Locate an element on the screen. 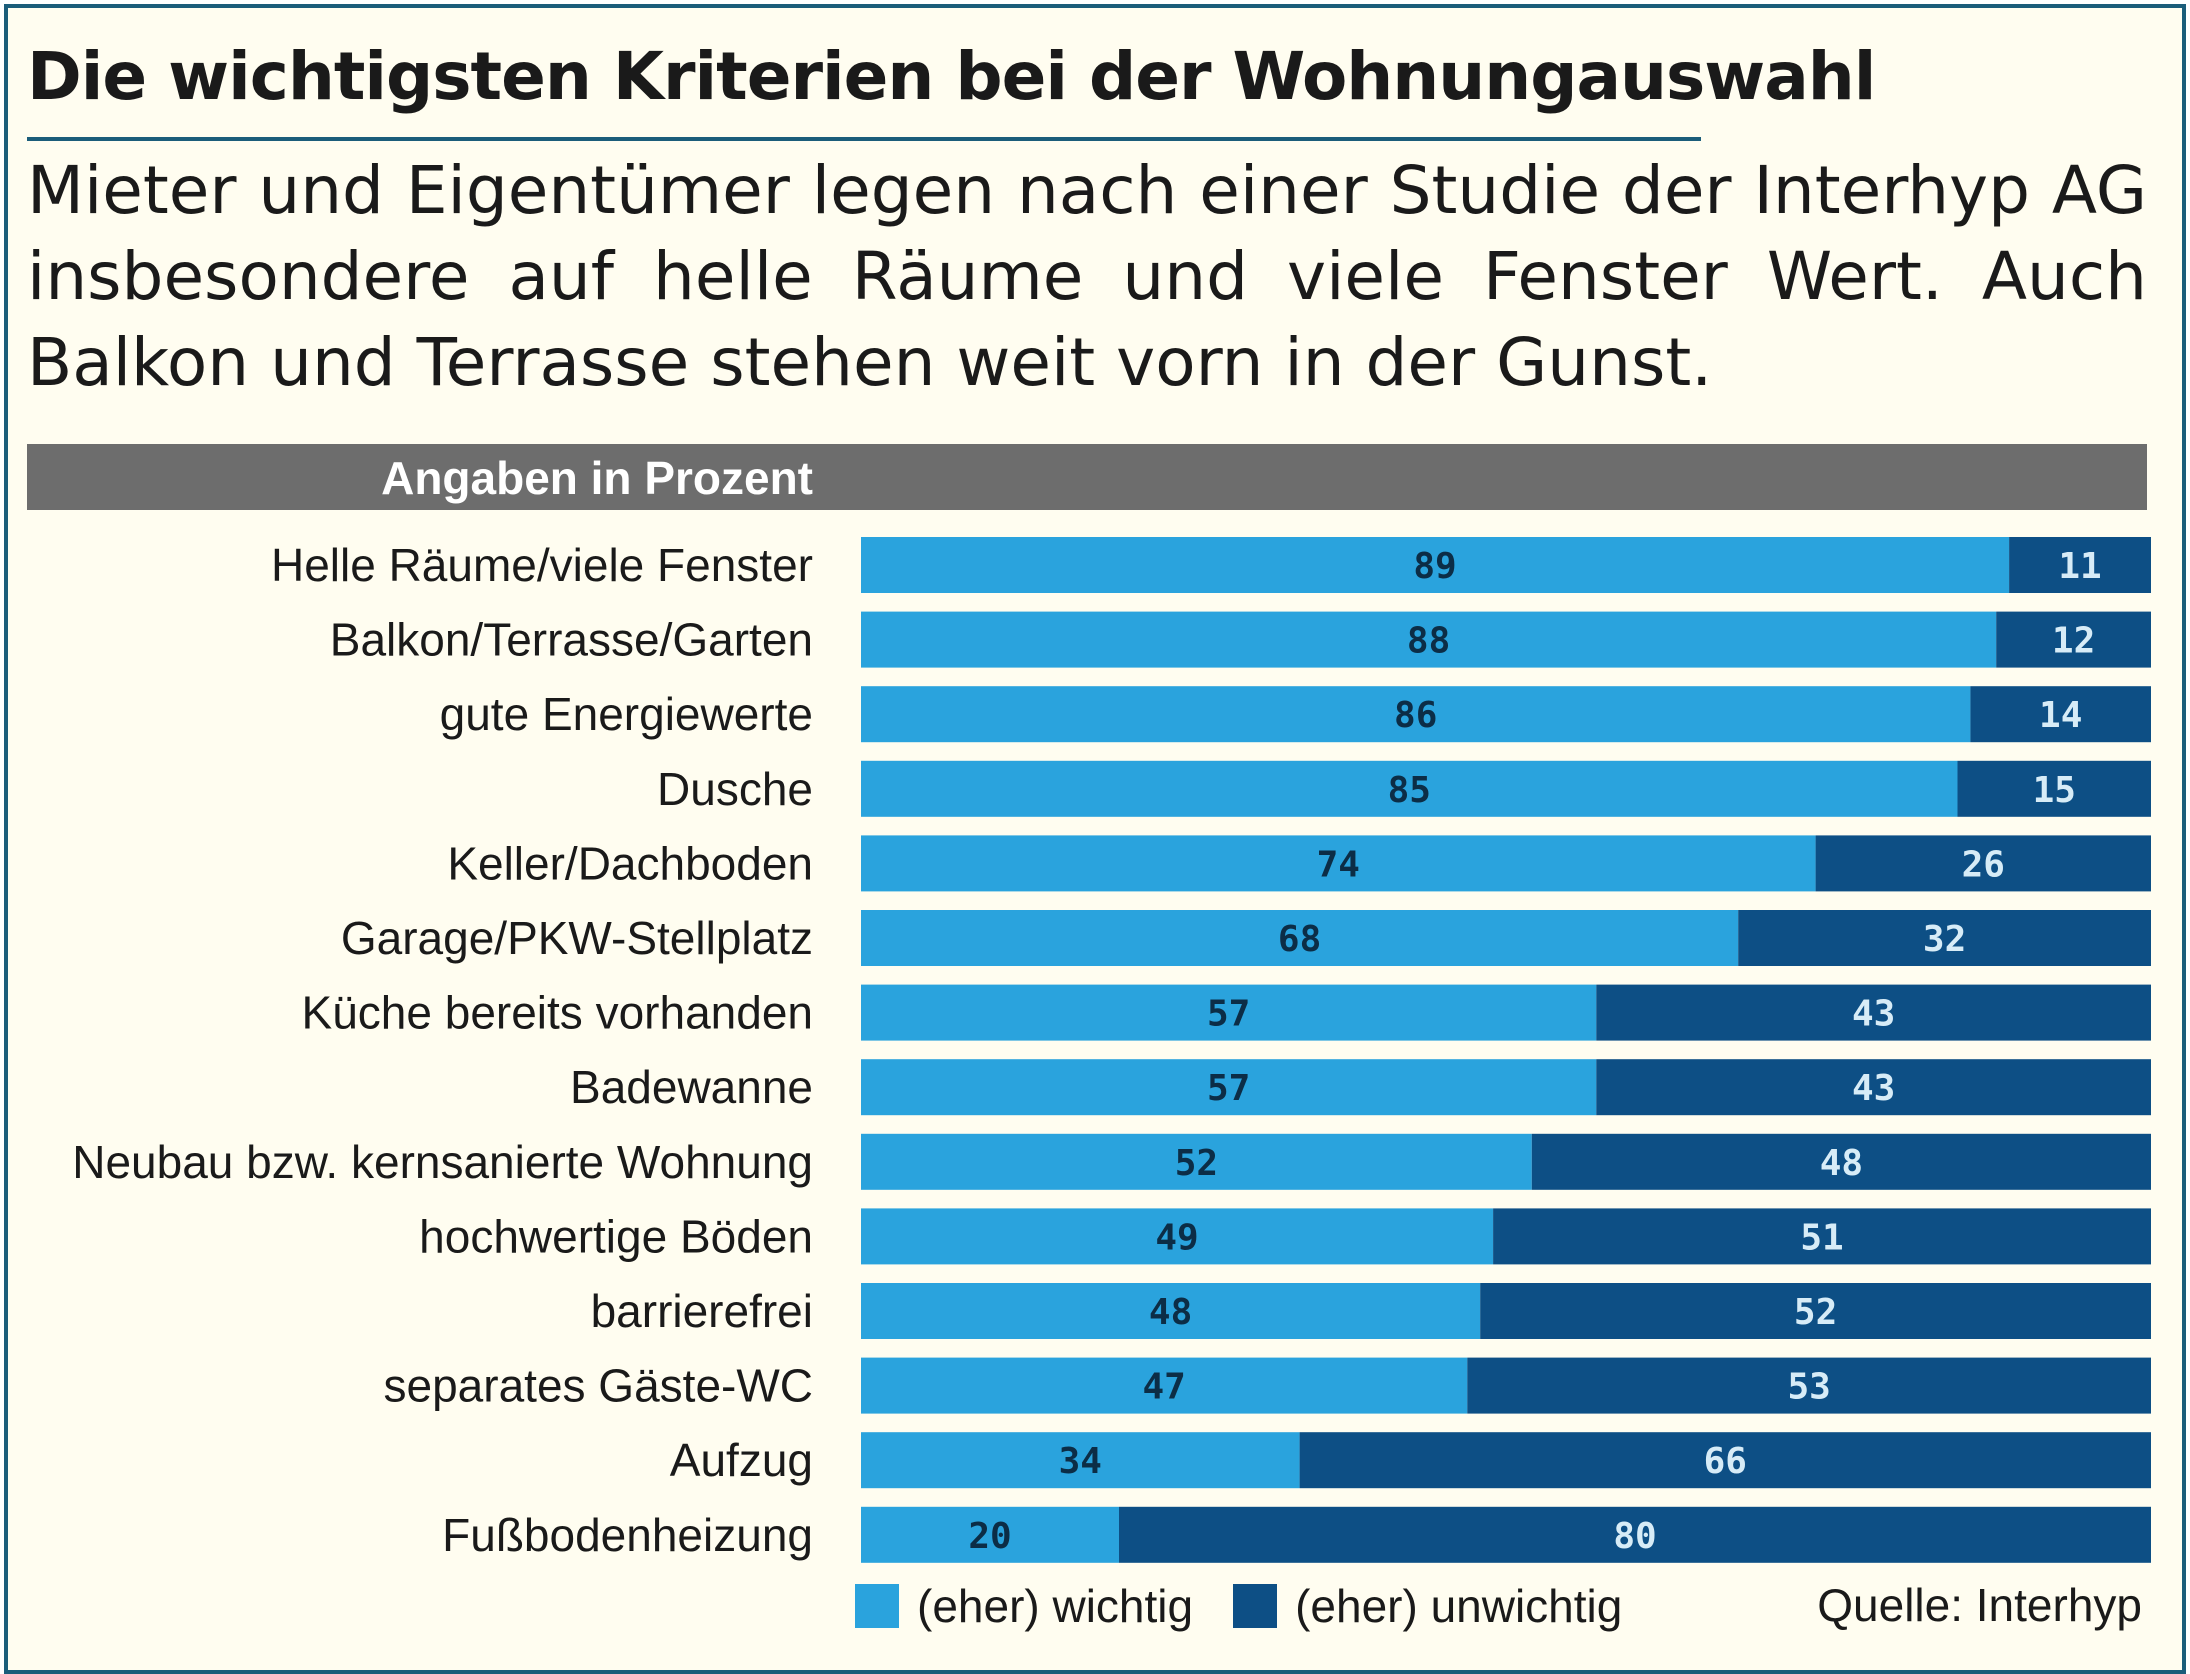  value-label-wichtig-badewanne: 57 is located at coordinates (1228, 1088).